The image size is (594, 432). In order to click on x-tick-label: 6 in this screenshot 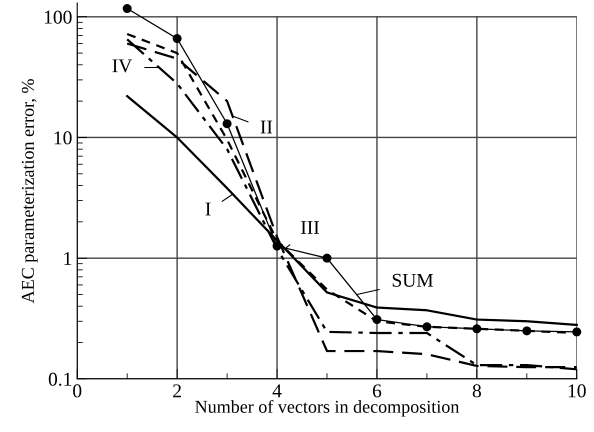, I will do `click(377, 391)`.